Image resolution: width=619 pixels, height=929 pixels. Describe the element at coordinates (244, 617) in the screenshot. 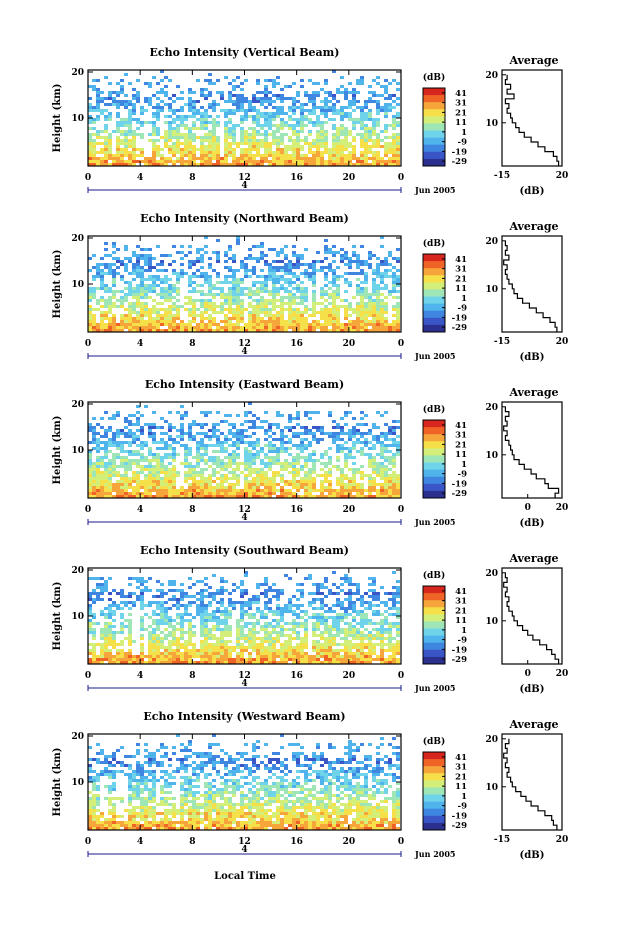

I see `heatmap-cells` at that location.